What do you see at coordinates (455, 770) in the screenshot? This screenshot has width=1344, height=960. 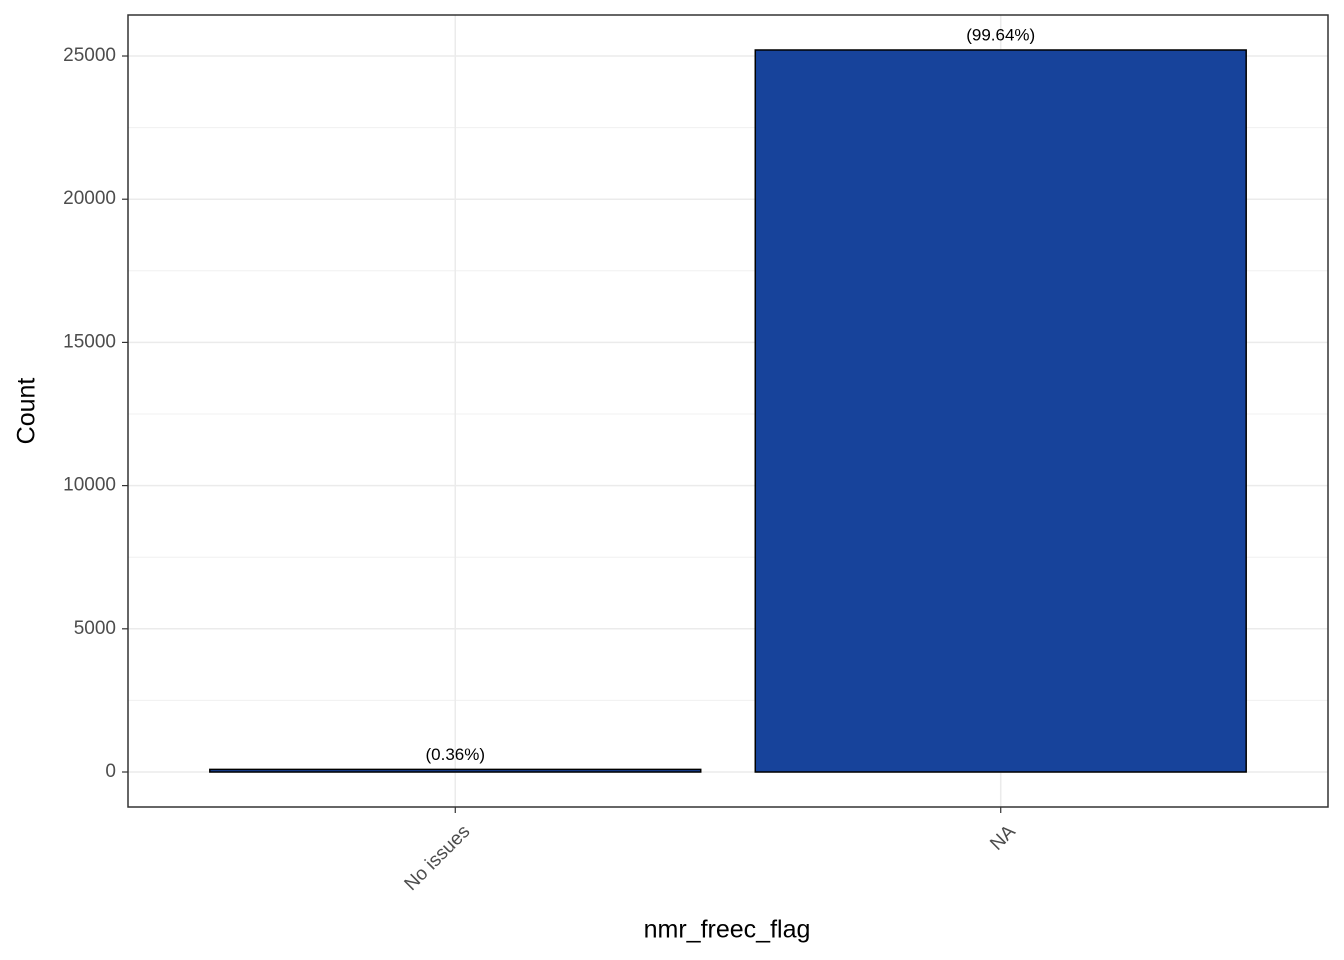 I see `bar` at bounding box center [455, 770].